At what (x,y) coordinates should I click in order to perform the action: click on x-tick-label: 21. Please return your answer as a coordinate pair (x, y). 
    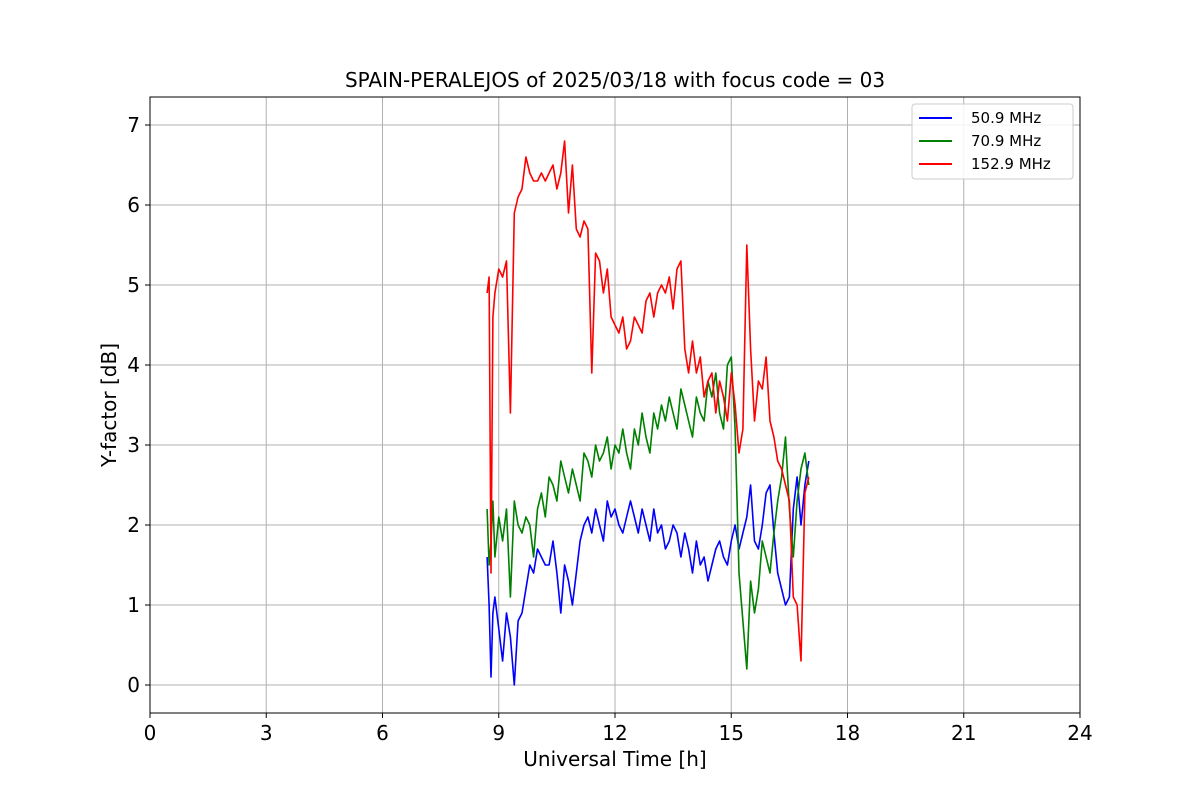
    Looking at the image, I should click on (963, 733).